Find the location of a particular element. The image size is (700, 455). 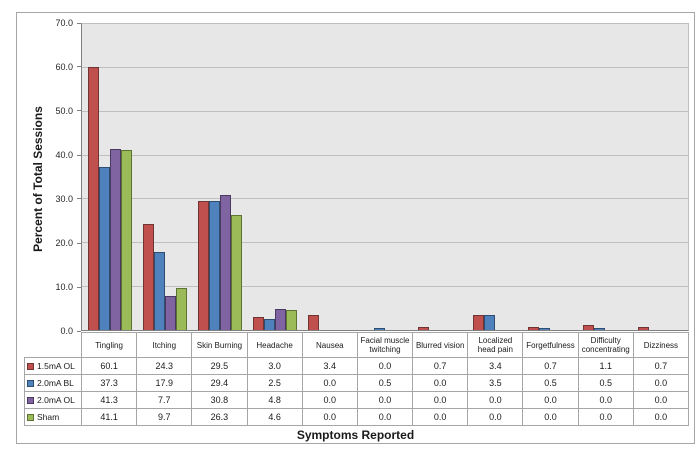

x-axis-title: Symptoms Reported is located at coordinates (355, 435).